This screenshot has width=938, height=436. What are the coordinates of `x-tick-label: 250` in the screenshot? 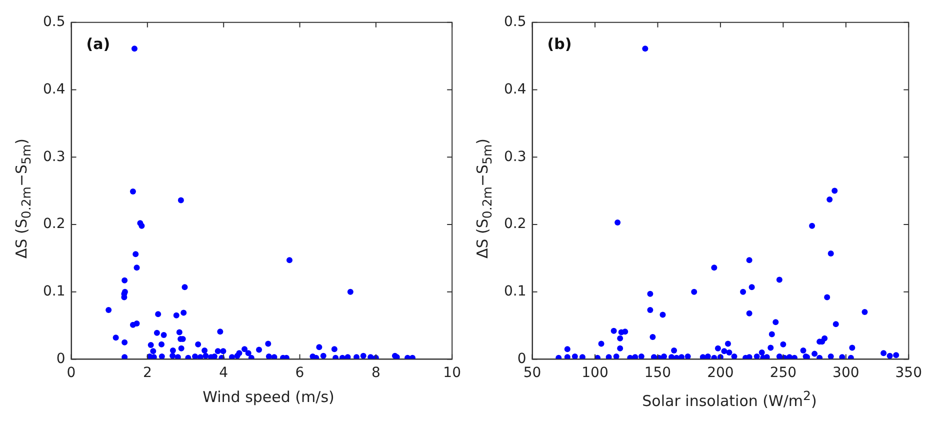 It's located at (782, 373).